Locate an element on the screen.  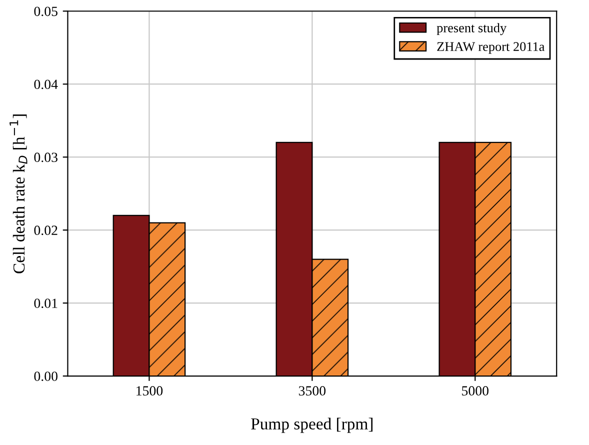
y-tick-label: 0.01 is located at coordinates (46, 303).